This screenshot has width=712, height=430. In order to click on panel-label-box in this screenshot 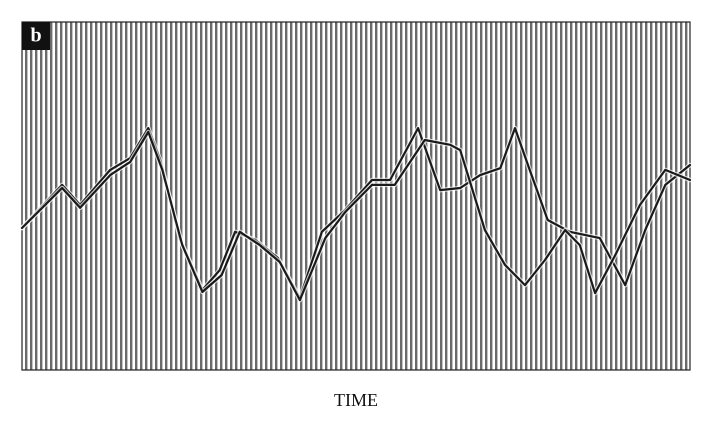, I will do `click(36, 36)`.